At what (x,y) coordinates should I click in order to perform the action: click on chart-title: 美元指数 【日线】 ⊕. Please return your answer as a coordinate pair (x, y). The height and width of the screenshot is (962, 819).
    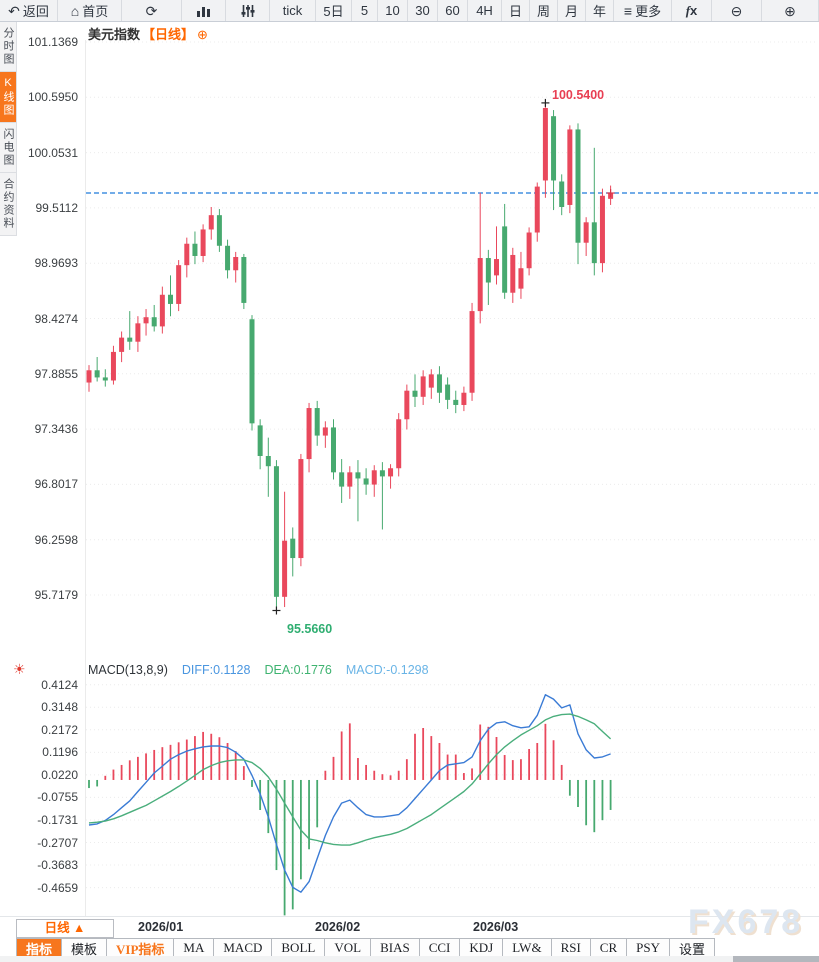
    Looking at the image, I should click on (148, 33).